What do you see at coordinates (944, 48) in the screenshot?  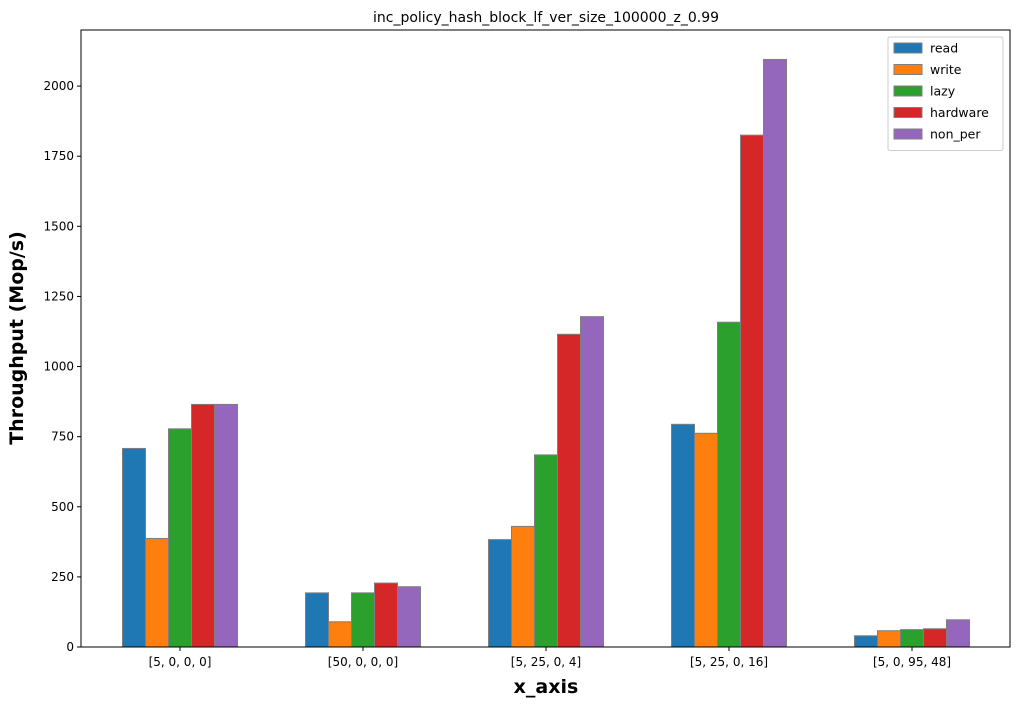 I see `legend-label-read: read` at bounding box center [944, 48].